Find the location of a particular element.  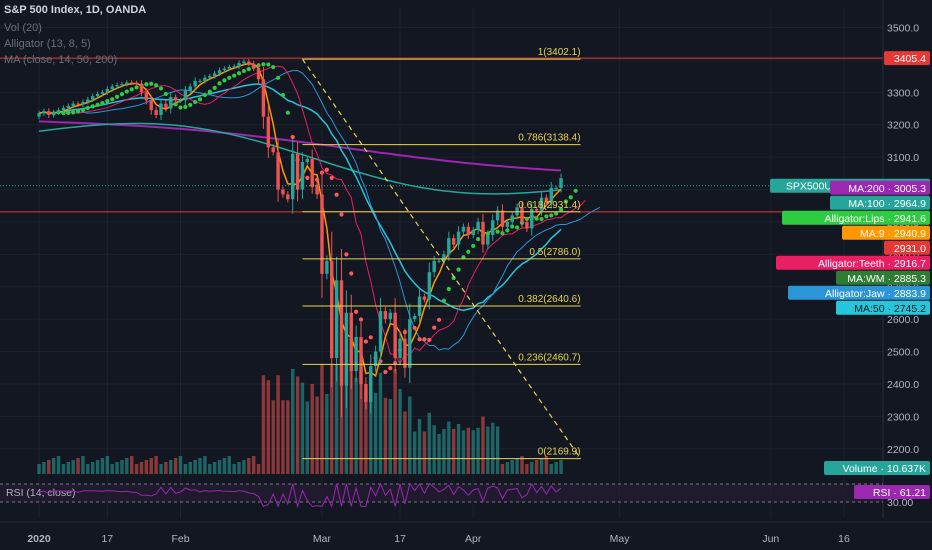

alligator-indicator-label: Alligator (13, 8, 5) is located at coordinates (47, 44).